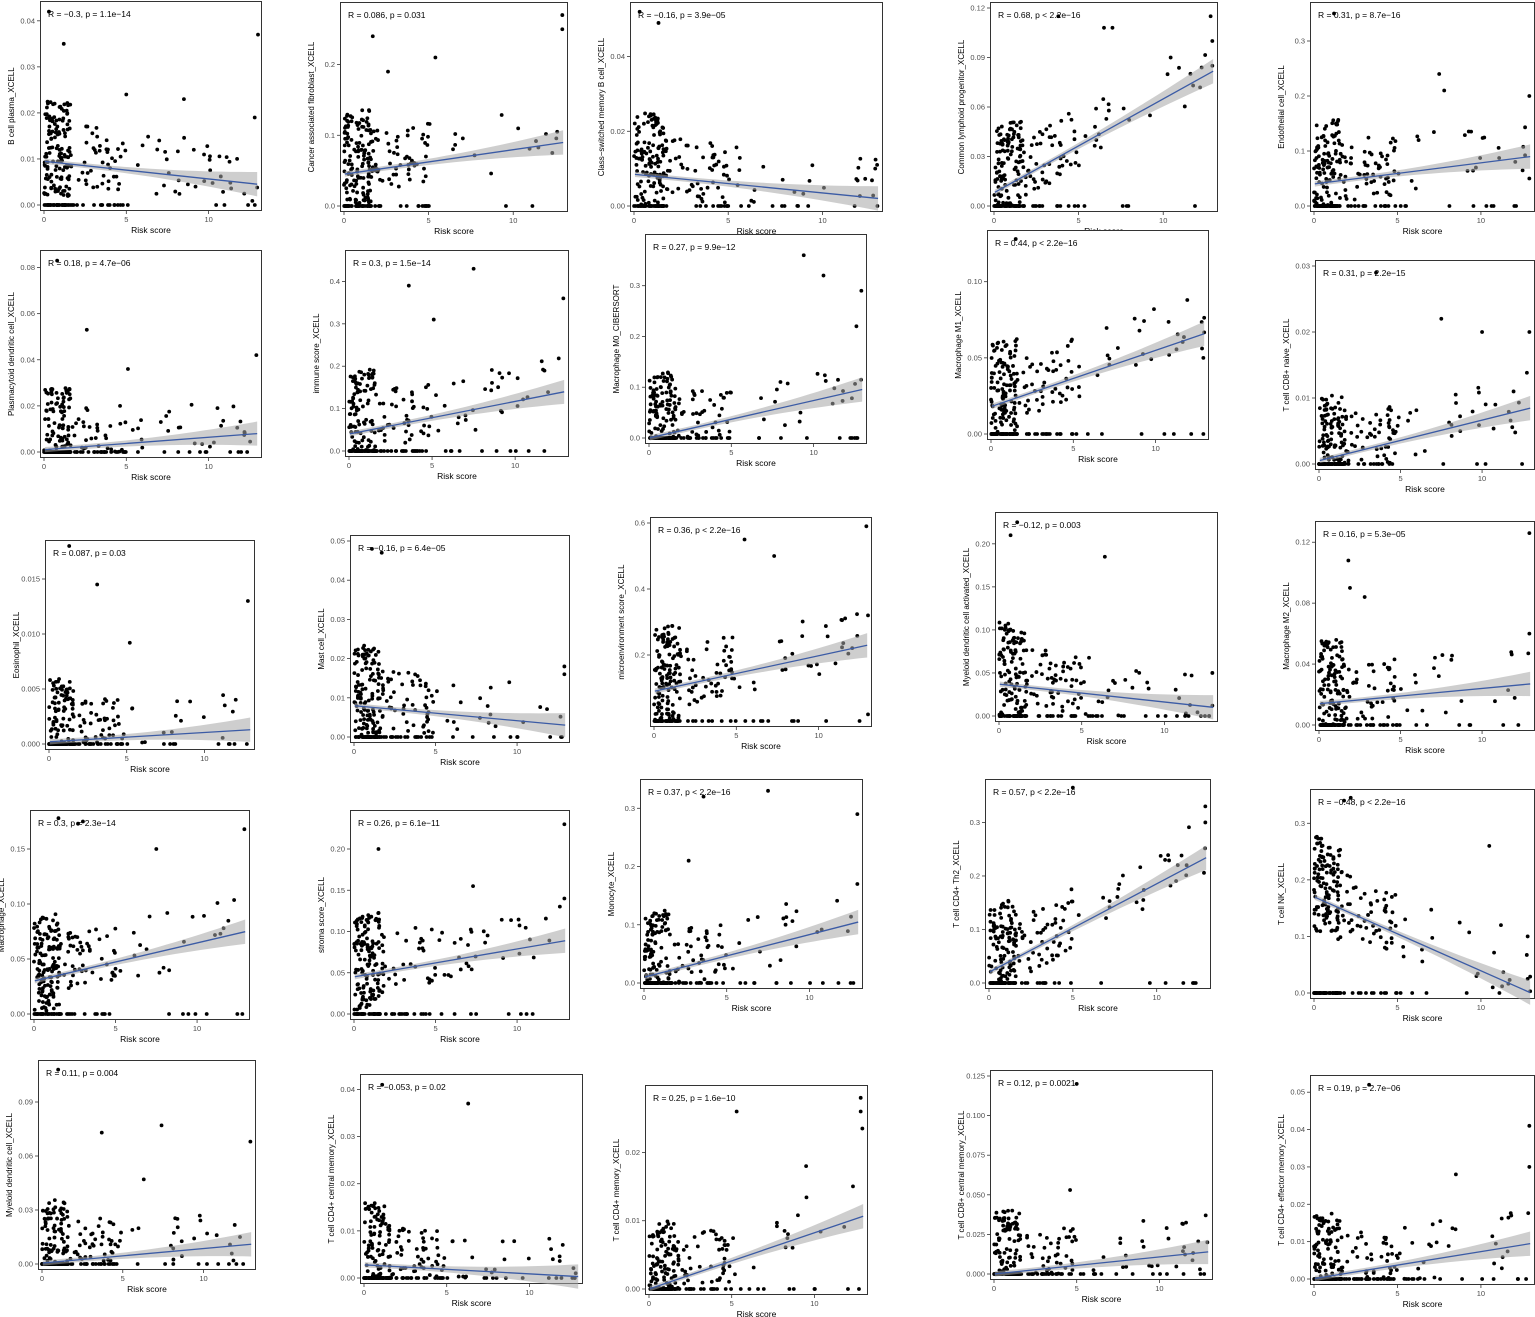  What do you see at coordinates (1302, 332) in the screenshot?
I see `y-tick-label: 0.02` at bounding box center [1302, 332].